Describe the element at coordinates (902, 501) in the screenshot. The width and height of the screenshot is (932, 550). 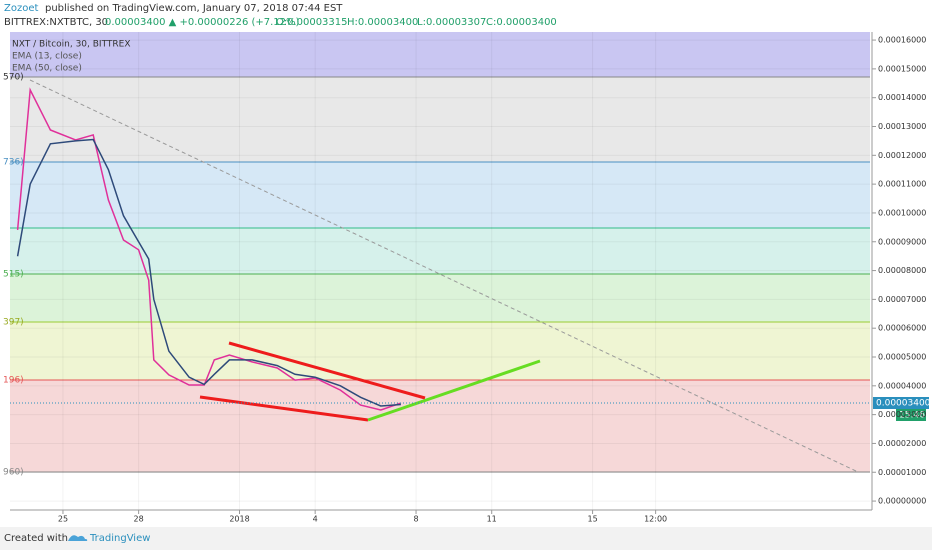
I see `y-tick-label: 0.00000000` at that location.